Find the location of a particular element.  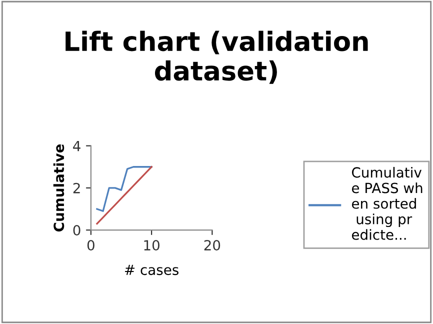

y-axis-title: Cumulative is located at coordinates (58, 188).